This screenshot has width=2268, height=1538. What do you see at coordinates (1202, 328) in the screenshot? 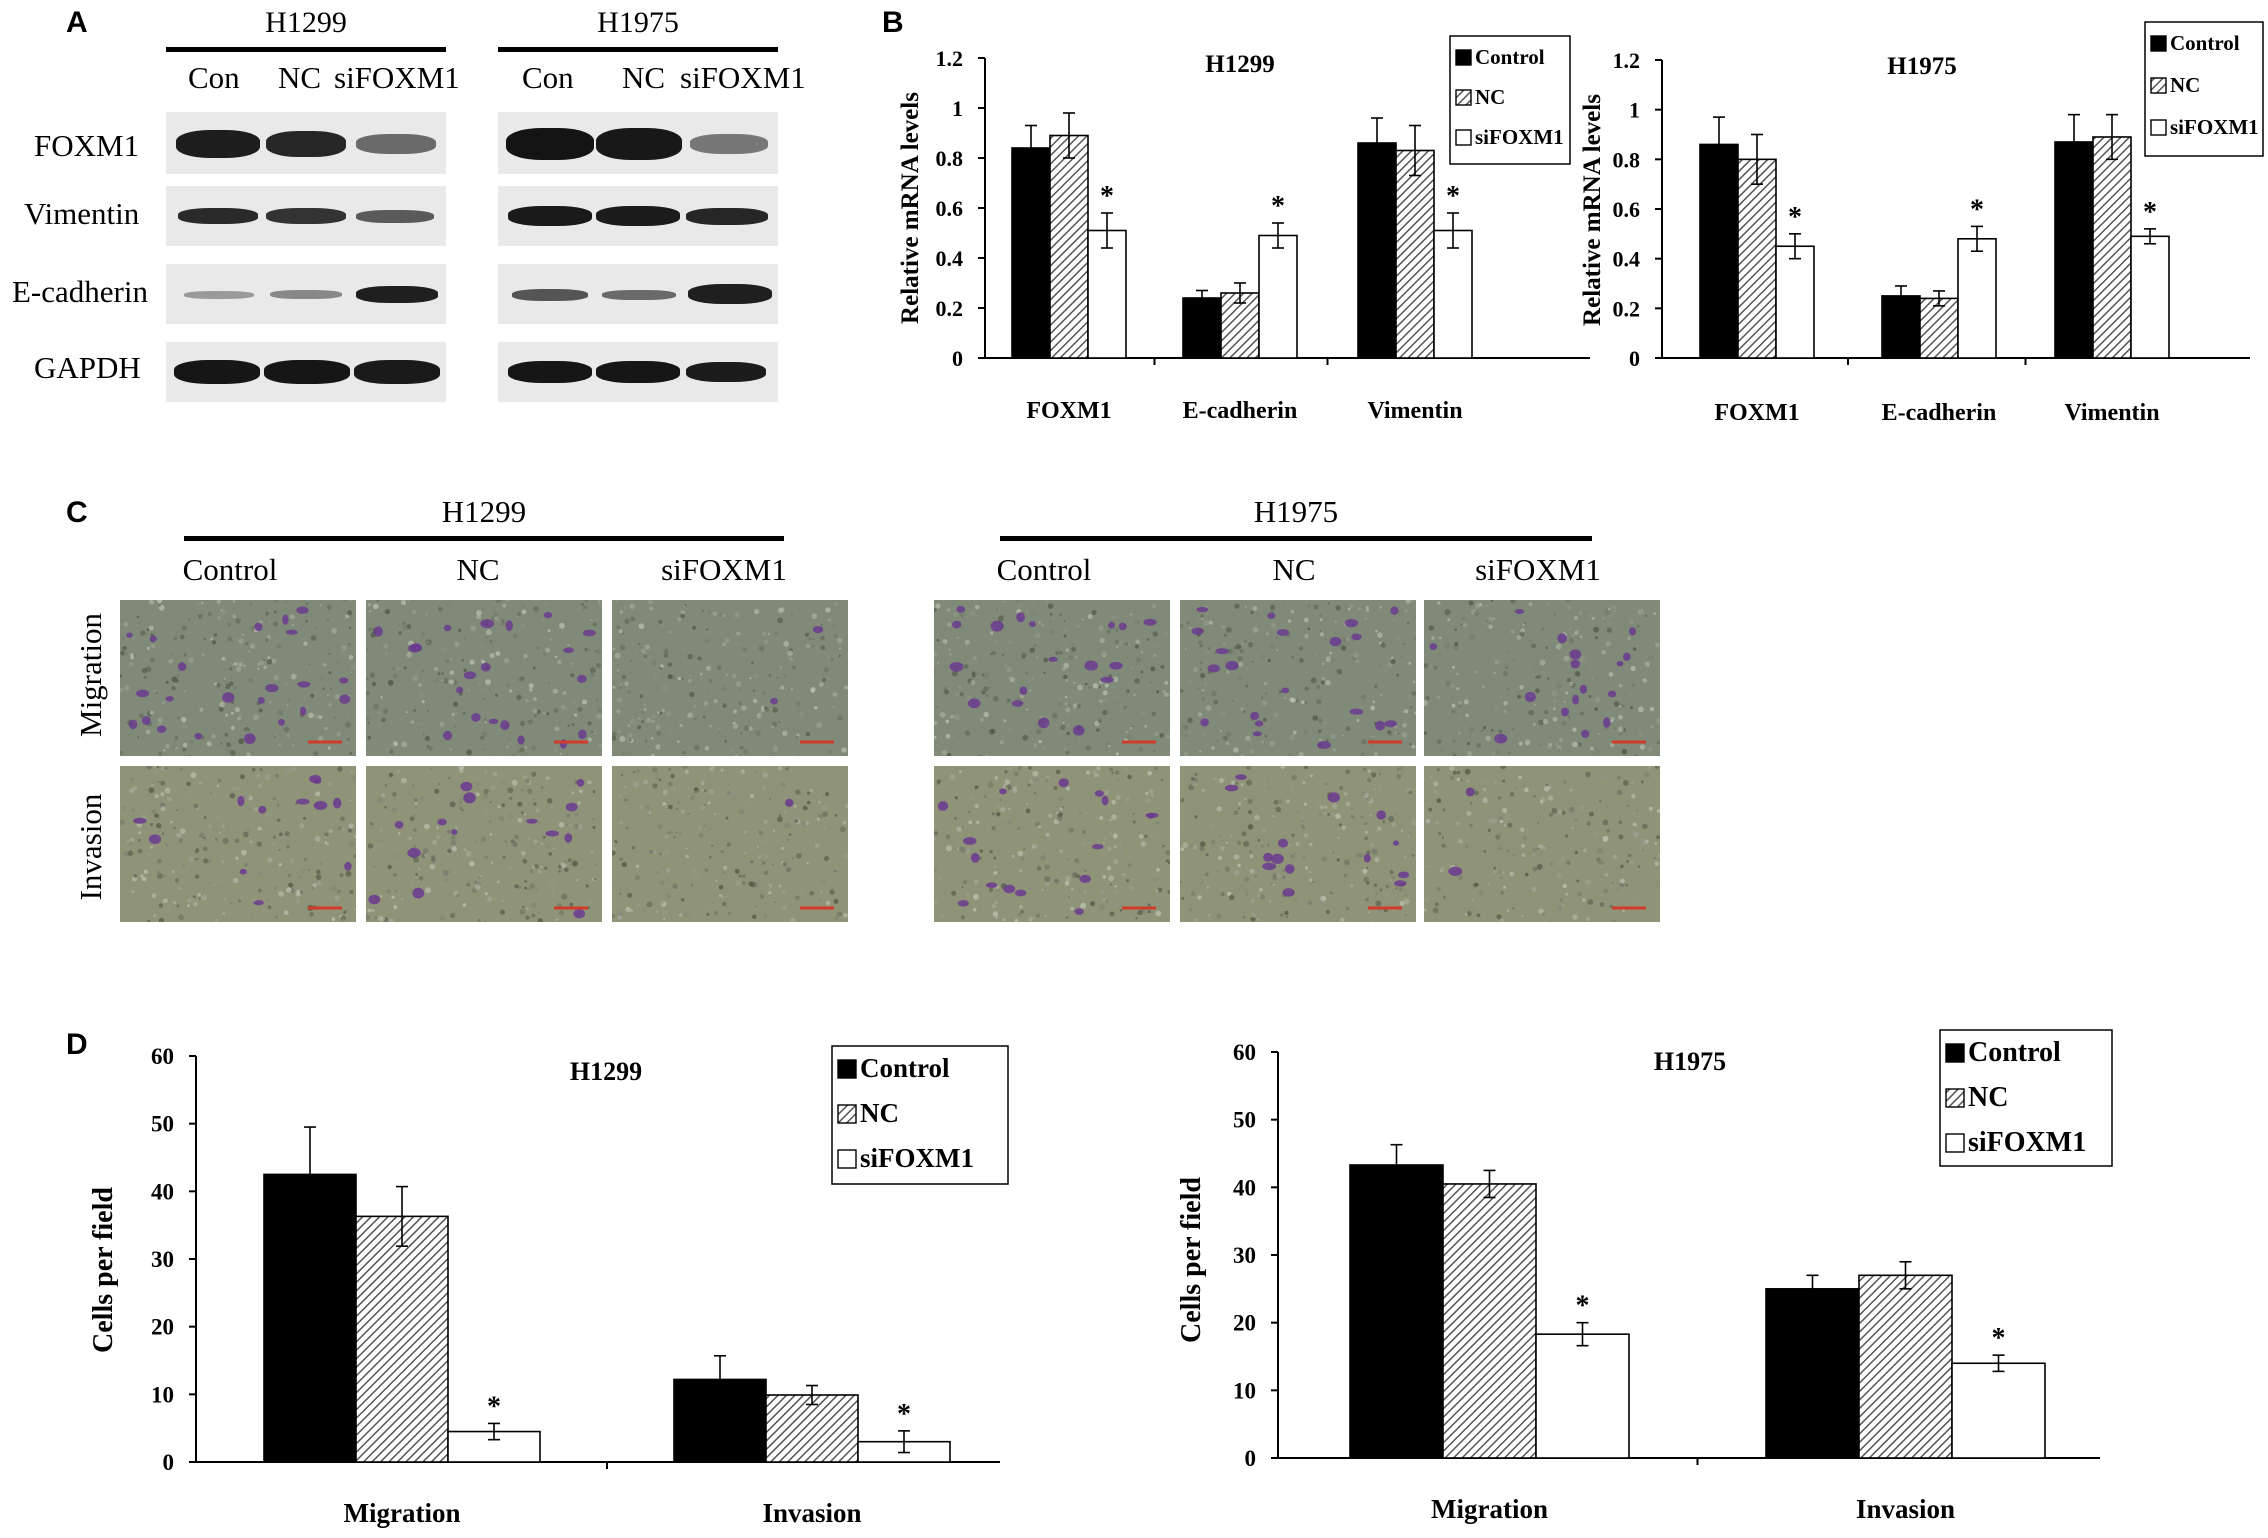
I see `bar-control-e-cadherin` at bounding box center [1202, 328].